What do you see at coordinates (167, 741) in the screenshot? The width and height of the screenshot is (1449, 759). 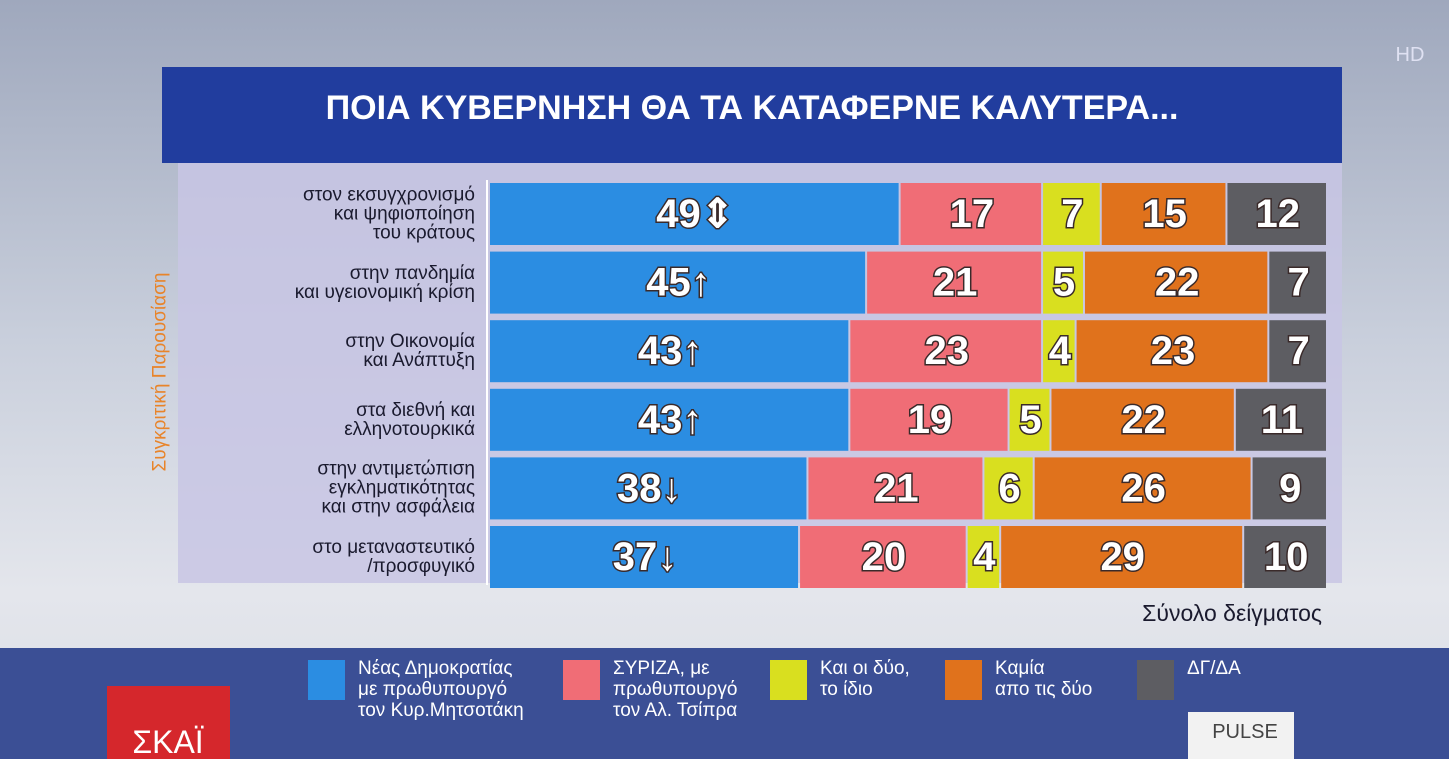 I see `channel-name: ΣΚΑΪ` at bounding box center [167, 741].